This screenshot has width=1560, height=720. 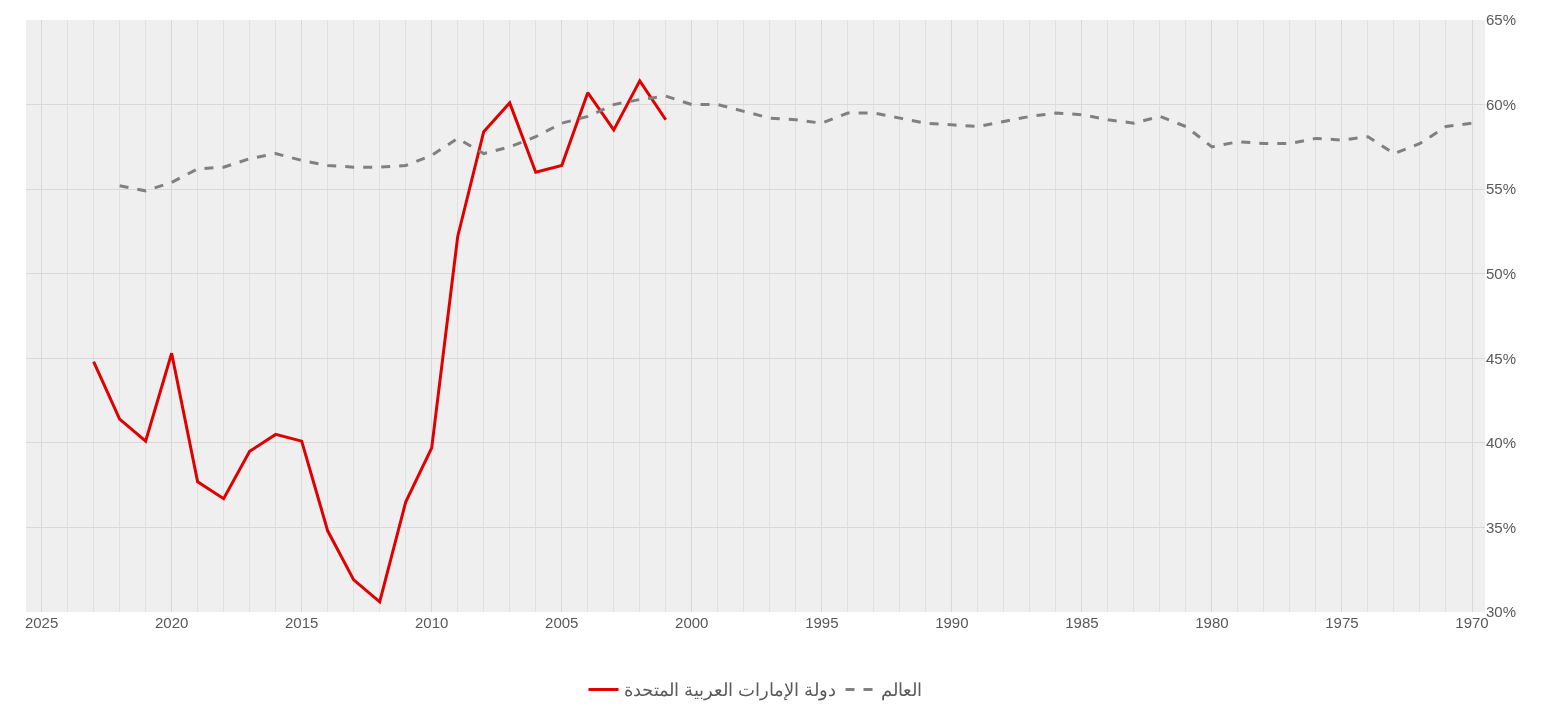 What do you see at coordinates (901, 691) in the screenshot?
I see `legend-label: العالم` at bounding box center [901, 691].